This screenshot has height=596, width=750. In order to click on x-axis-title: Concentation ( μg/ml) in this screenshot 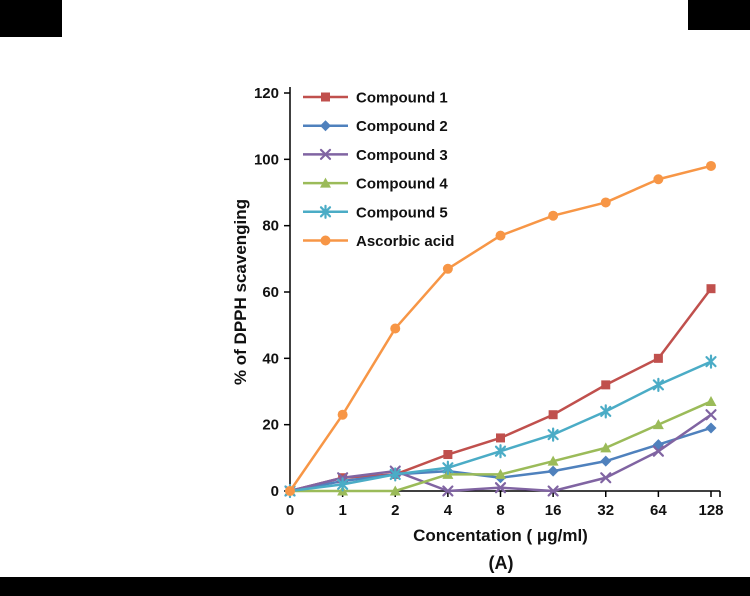, I will do `click(500, 535)`.